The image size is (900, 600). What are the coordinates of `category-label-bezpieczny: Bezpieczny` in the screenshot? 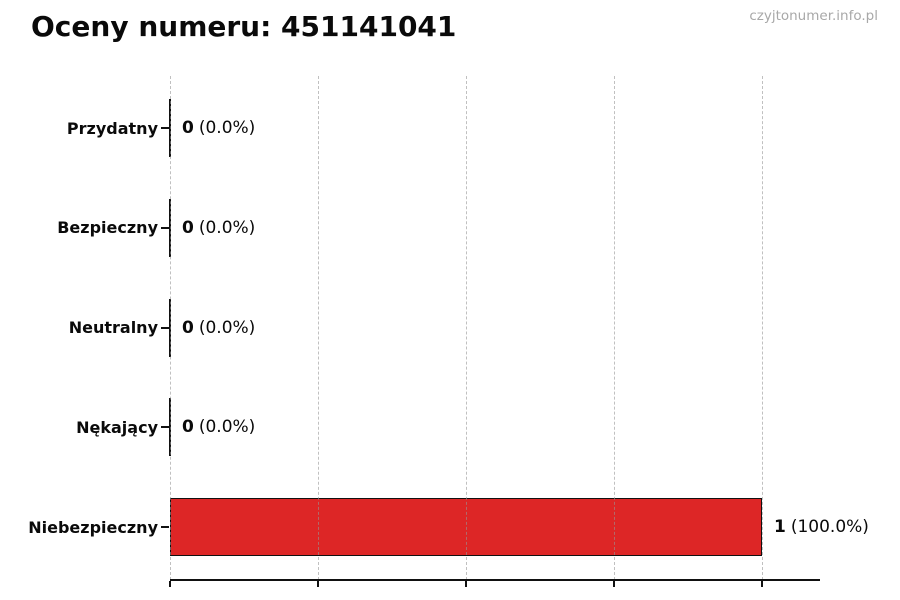 It's located at (107, 228).